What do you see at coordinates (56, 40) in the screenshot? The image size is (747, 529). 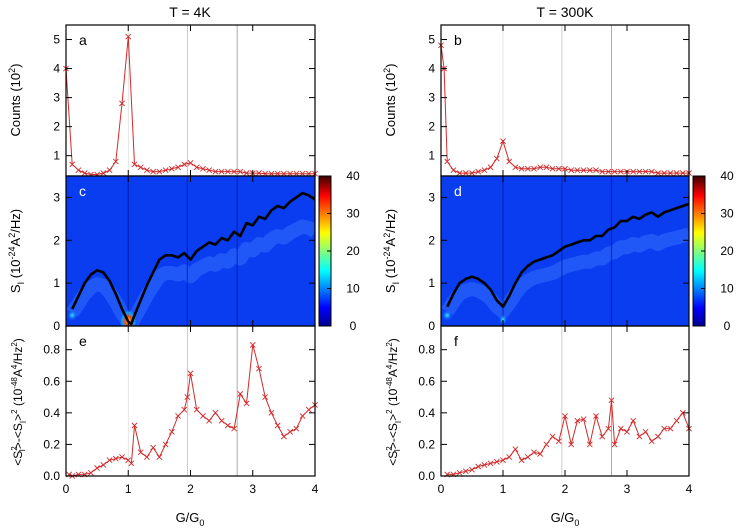 I see `y-tick-label: 5` at bounding box center [56, 40].